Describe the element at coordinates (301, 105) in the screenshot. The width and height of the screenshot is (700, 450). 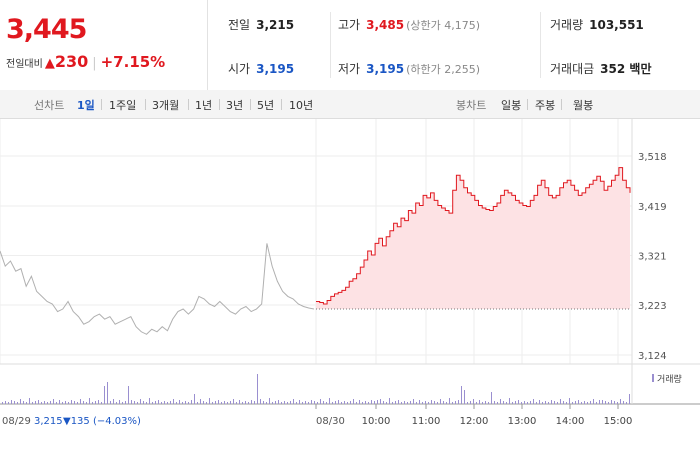
I see `period-10y: 10년` at that location.